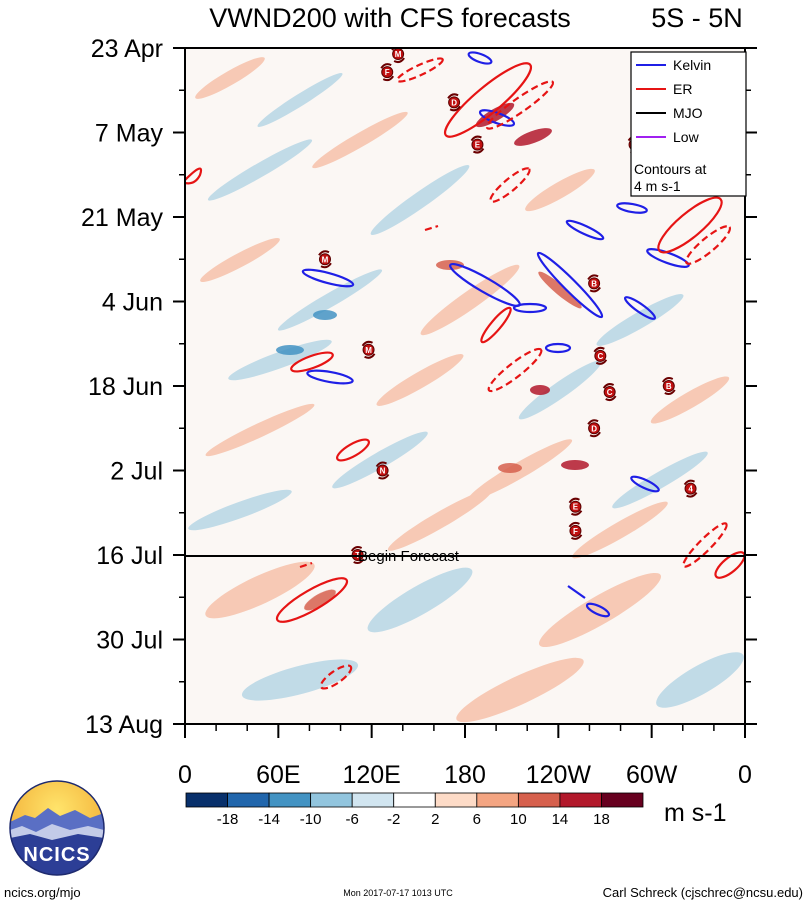 The image size is (809, 907). Describe the element at coordinates (414, 810) in the screenshot. I see `colorbar: -18 -14 -10 -6 -2 2 6 10 14 18` at that location.